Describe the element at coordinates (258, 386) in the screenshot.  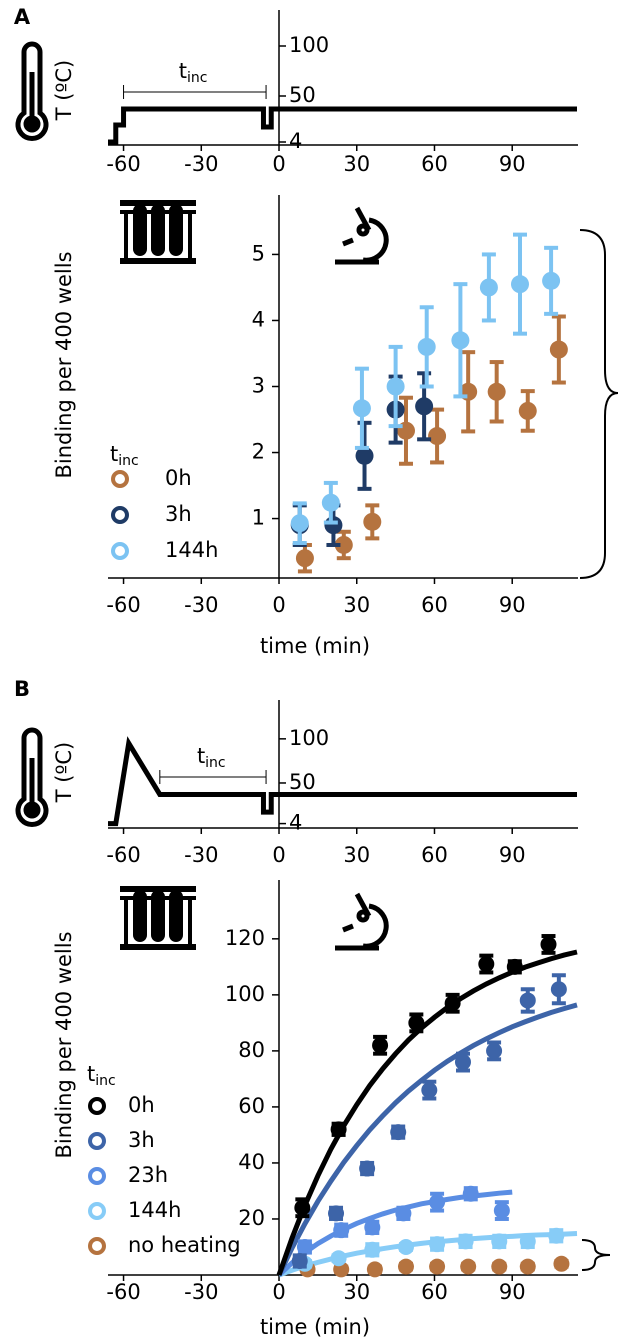
I see `y-tick-label: 3` at that location.